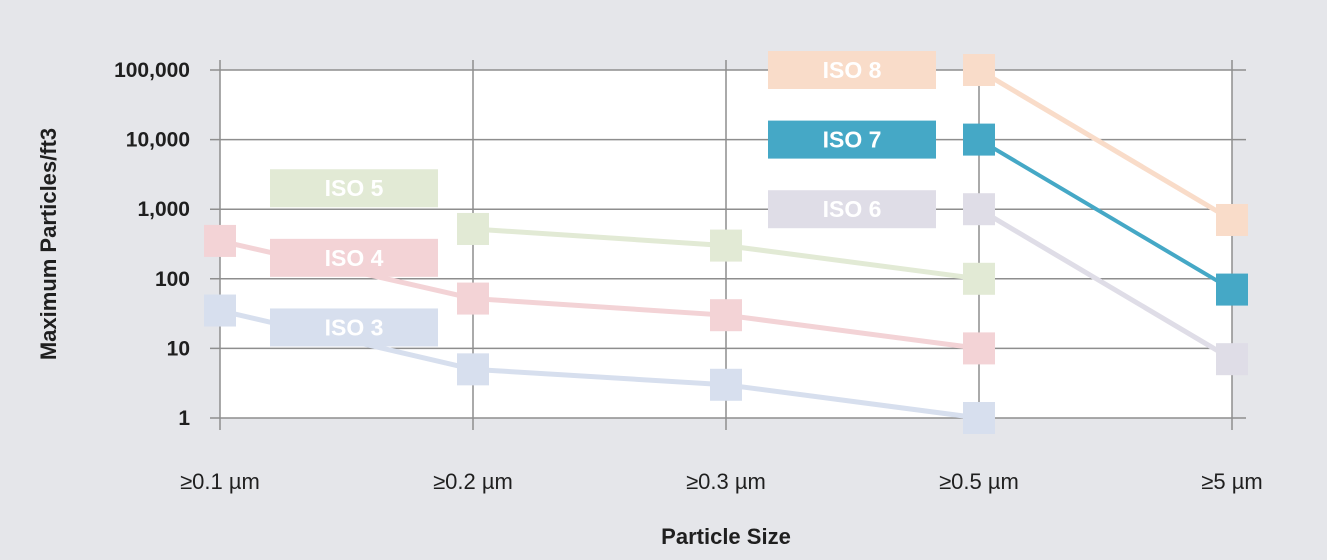 The image size is (1327, 560). I want to click on y-tick-labels: 1 10 100 1,000 10,000 100,000, so click(152, 244).